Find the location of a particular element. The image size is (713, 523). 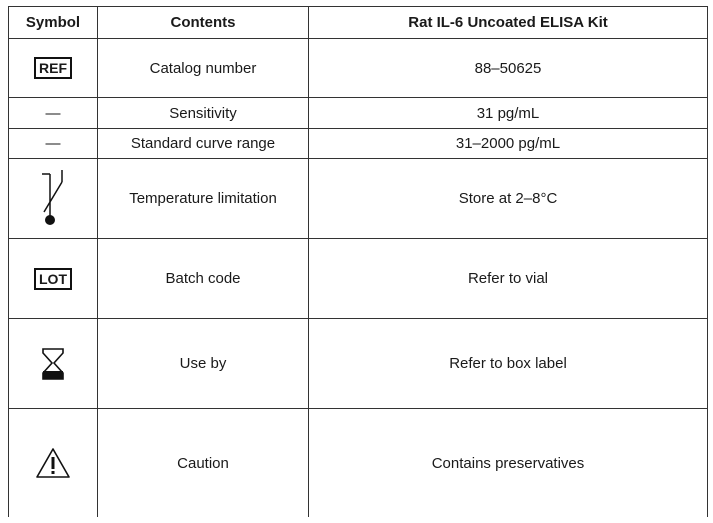

value-cell: Refer to vial is located at coordinates (508, 278).